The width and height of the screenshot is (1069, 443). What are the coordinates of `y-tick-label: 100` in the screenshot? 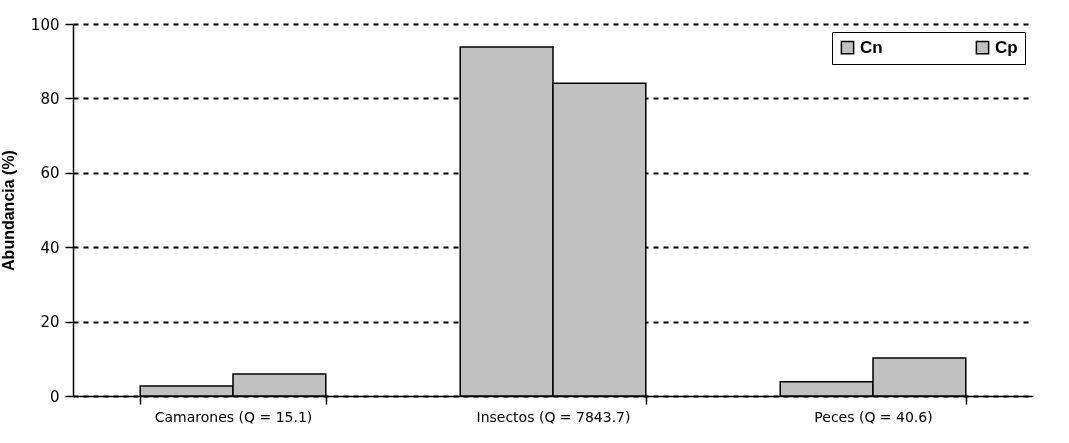 It's located at (45, 24).